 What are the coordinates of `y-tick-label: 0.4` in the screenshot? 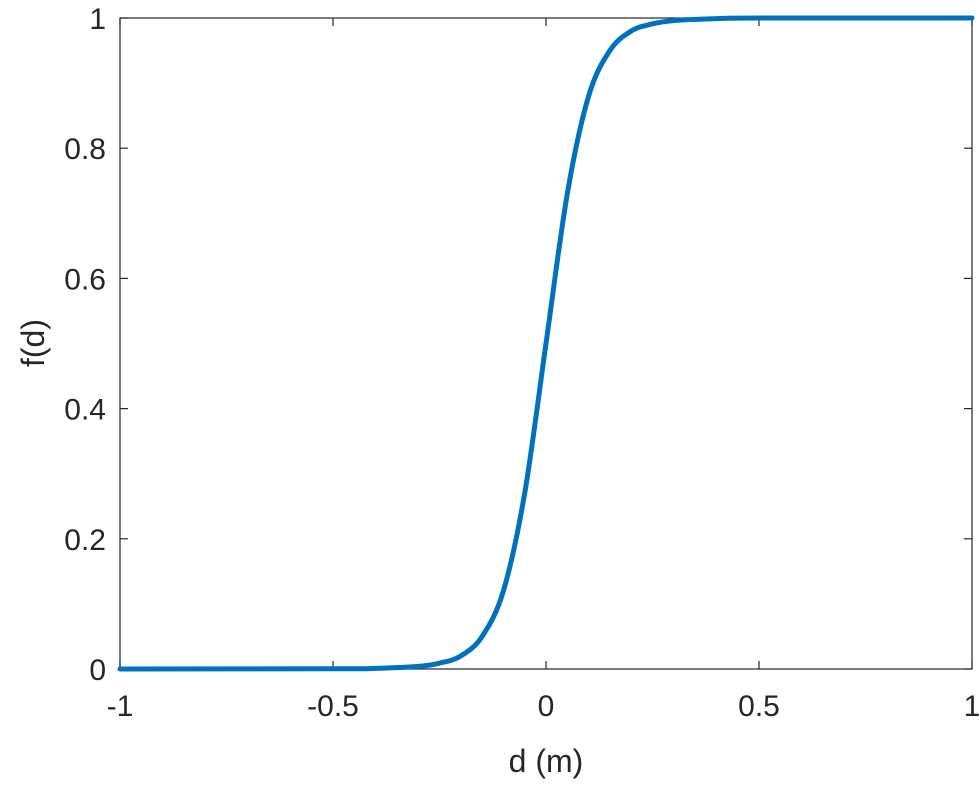 It's located at (85, 410).